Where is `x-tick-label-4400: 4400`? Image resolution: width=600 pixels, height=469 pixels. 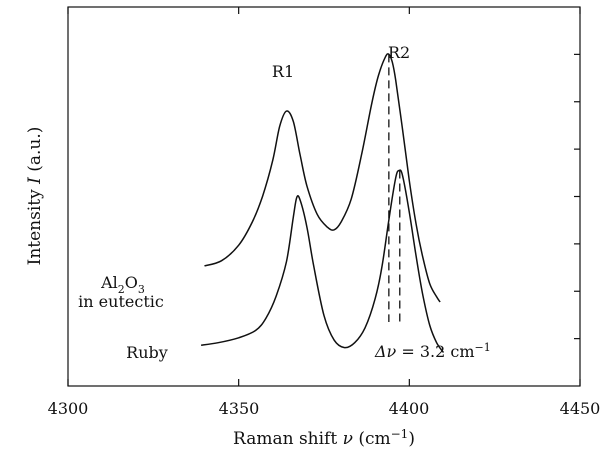 x-tick-label-4400: 4400 is located at coordinates (409, 408).